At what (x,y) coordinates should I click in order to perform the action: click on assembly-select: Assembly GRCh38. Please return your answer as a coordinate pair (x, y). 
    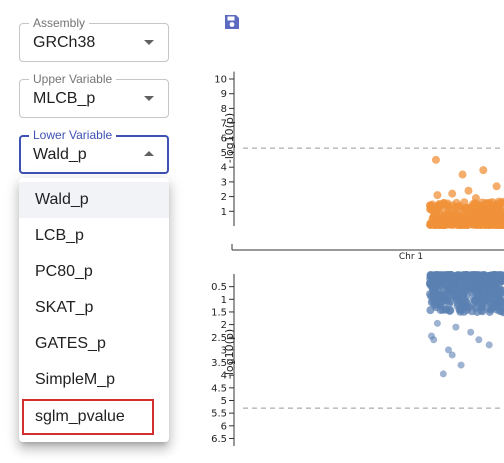
    Looking at the image, I should click on (94, 39).